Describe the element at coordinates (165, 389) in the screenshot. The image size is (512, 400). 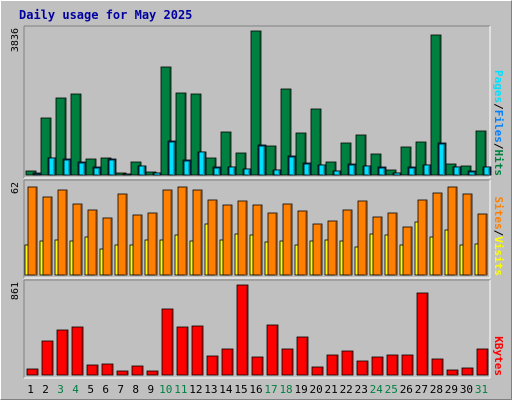
I see `x-tick-label: 10` at that location.